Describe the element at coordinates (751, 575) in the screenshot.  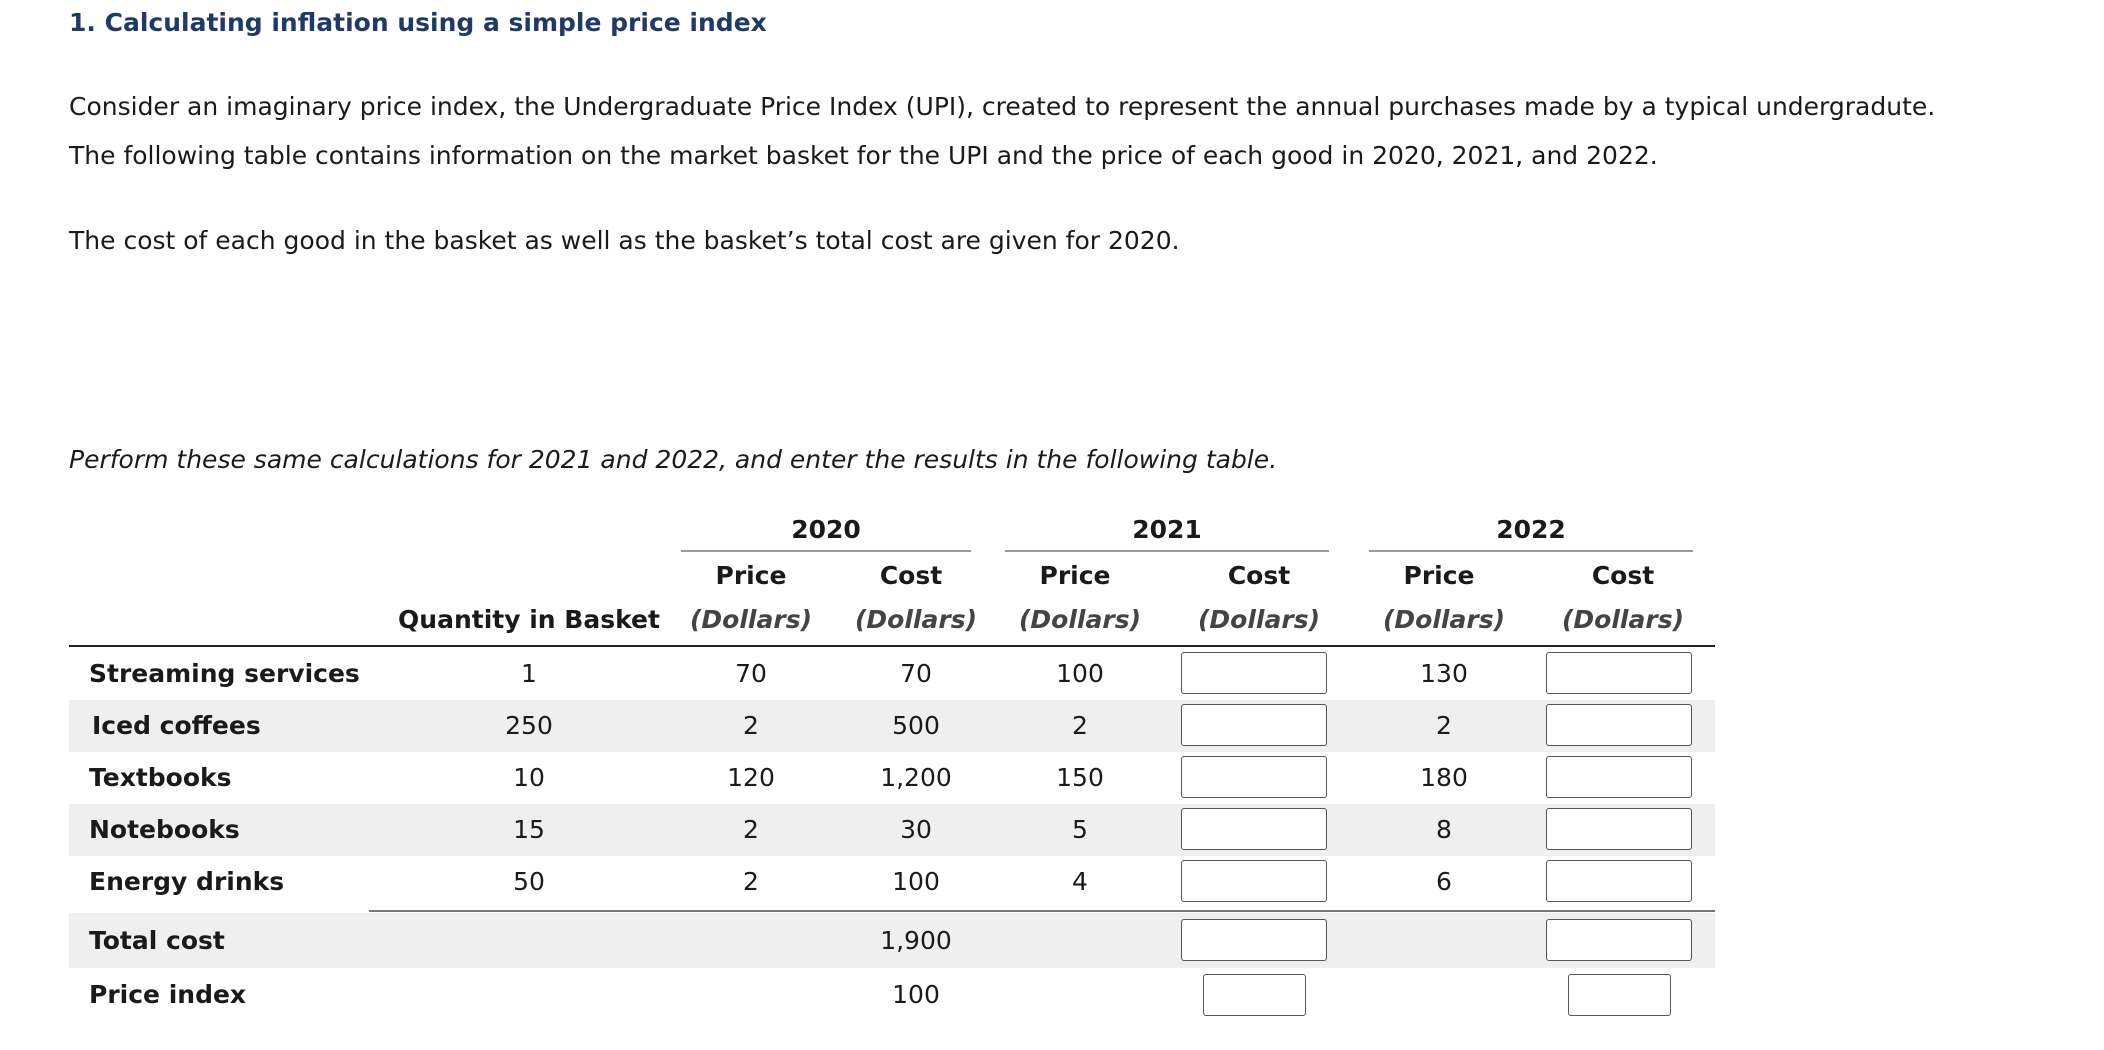
I see `price-header-2020: Price` at that location.